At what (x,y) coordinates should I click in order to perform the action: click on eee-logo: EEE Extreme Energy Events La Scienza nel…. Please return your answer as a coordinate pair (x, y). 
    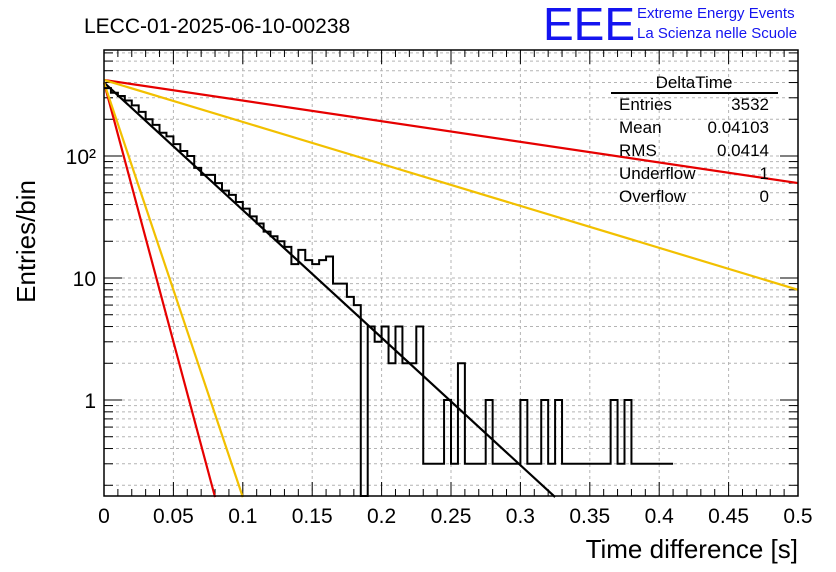
    Looking at the image, I should click on (670, 25).